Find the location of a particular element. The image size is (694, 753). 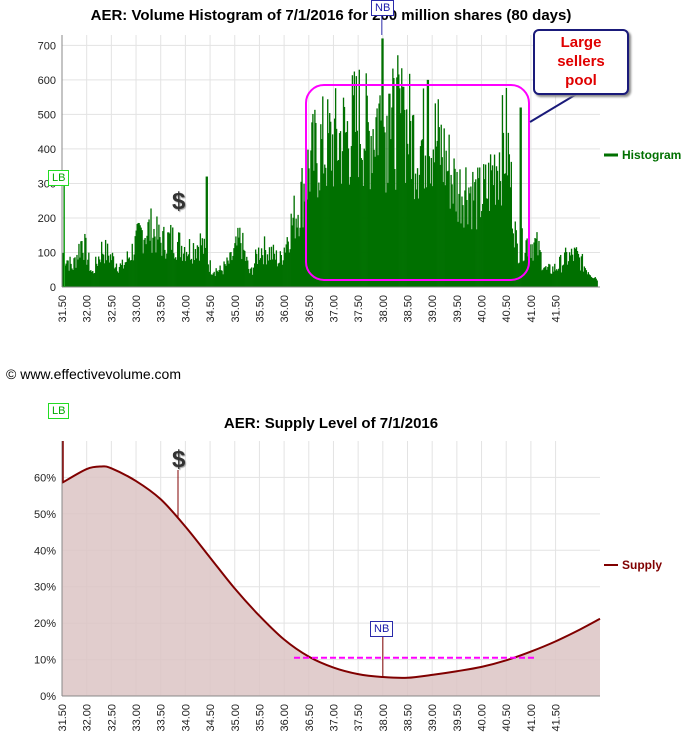

supply-title: AER: Supply Level of 7/1/2016 is located at coordinates (331, 423).